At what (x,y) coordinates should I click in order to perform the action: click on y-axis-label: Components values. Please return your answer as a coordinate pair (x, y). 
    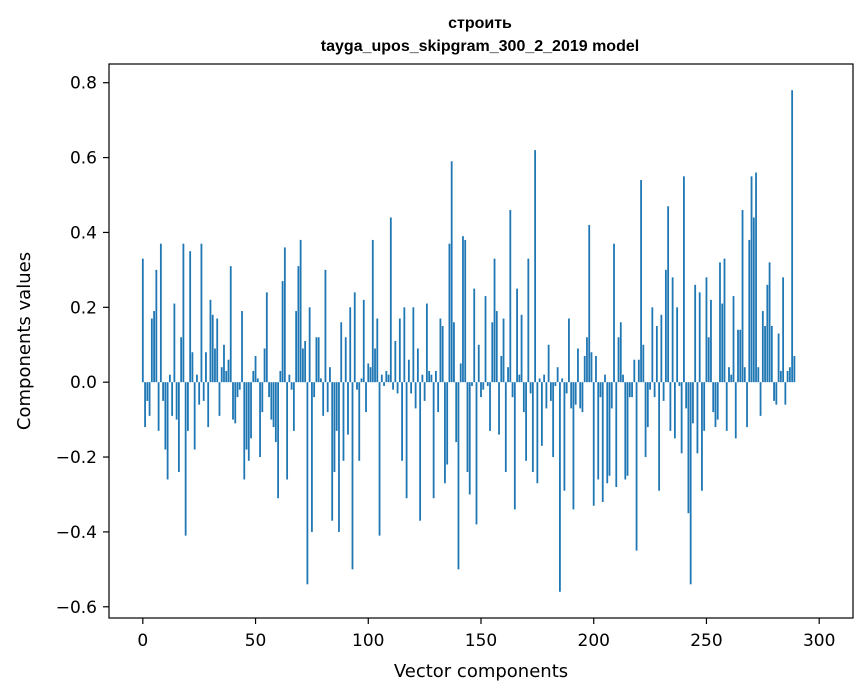
    Looking at the image, I should click on (24, 341).